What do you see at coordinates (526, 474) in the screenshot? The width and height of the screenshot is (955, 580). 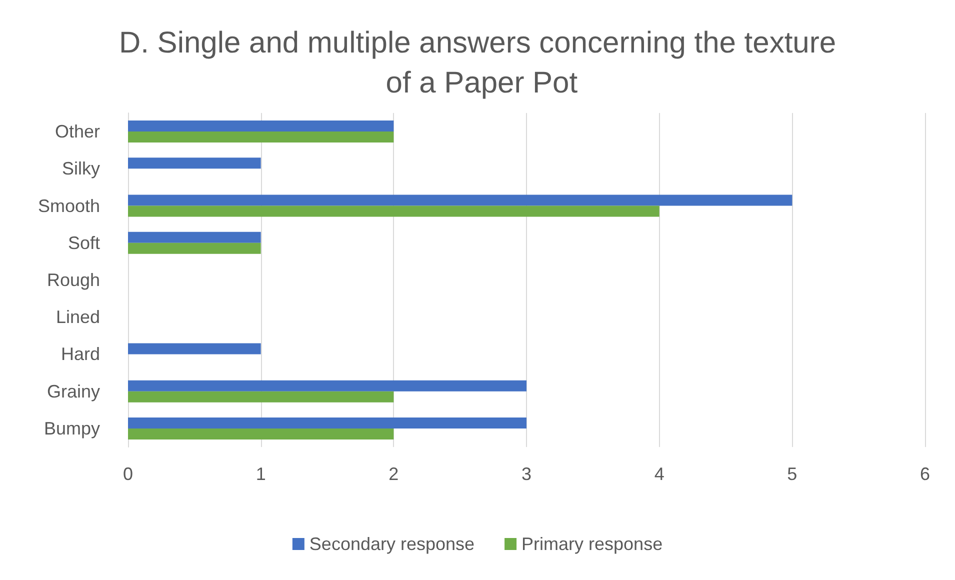 I see `x-tick-label: 3` at bounding box center [526, 474].